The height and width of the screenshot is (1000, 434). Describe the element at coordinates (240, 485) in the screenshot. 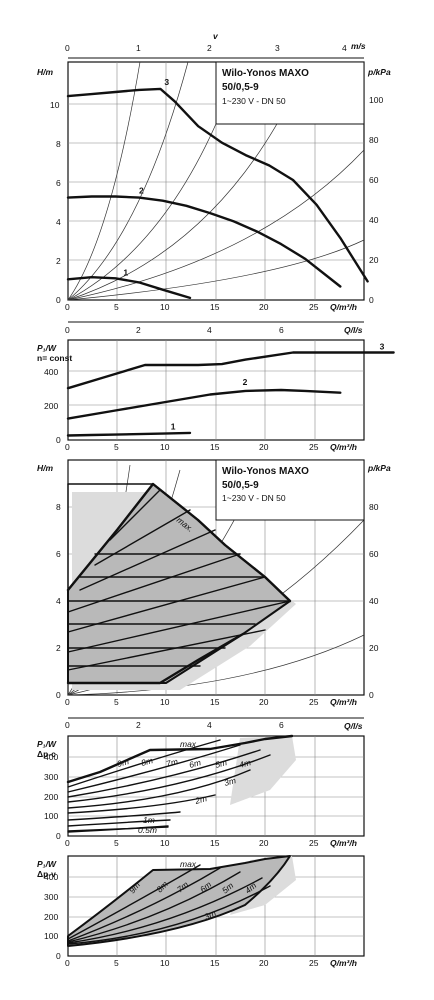

I see `control-info-subtitle: 50/0,5-9` at that location.